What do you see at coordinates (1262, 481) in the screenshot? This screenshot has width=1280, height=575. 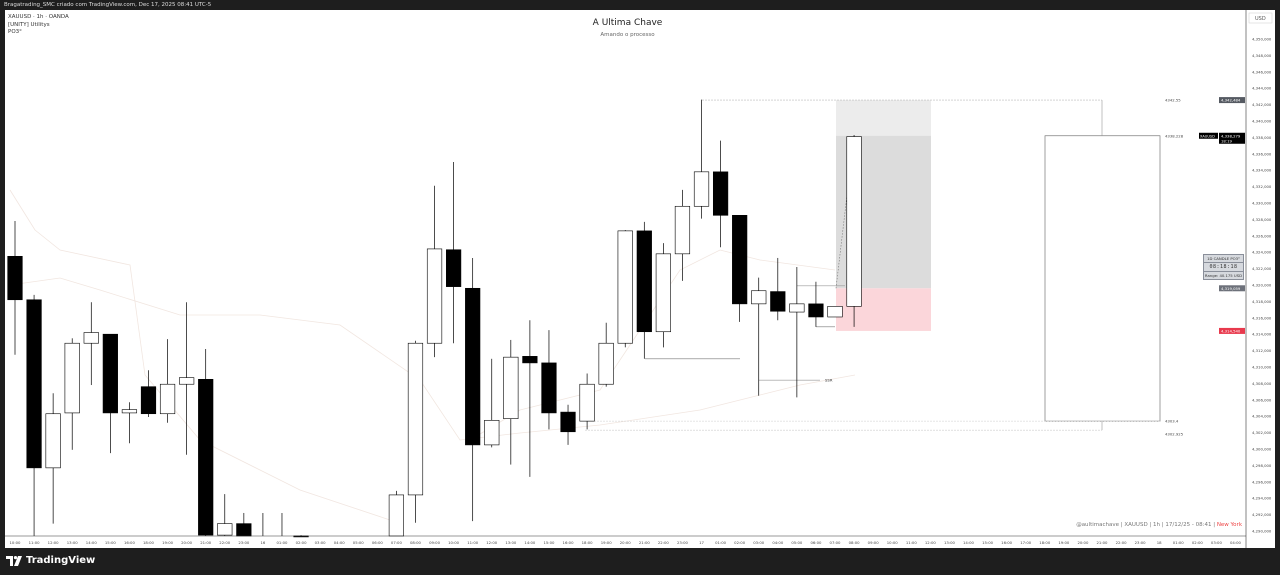 I see `price-tick-label: 4,296,000` at bounding box center [1262, 481].